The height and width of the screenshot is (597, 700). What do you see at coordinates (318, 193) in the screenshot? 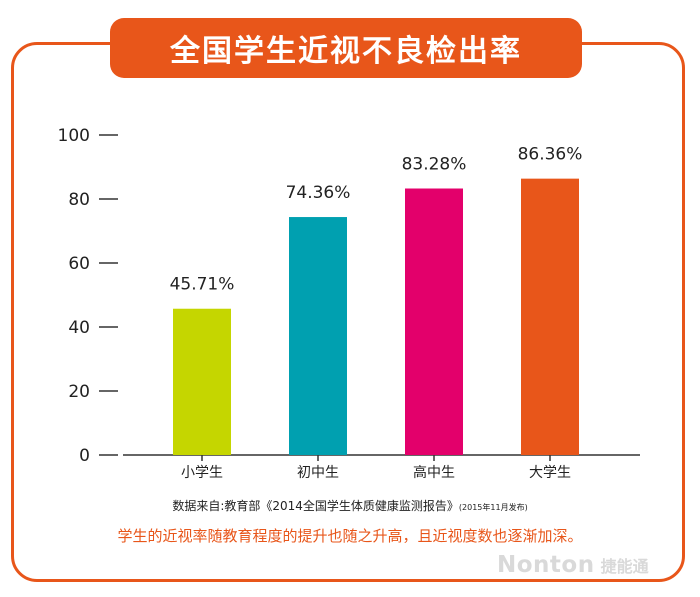
I see `bar-value-label: 74.36%` at bounding box center [318, 193].